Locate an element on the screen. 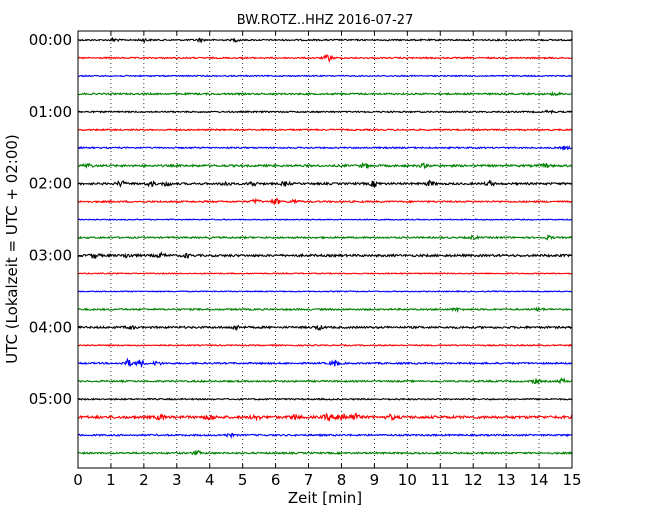 The width and height of the screenshot is (650, 520). y-axis-label: UTC (Lokalzeit = UTC + 02:00) is located at coordinates (12, 249).